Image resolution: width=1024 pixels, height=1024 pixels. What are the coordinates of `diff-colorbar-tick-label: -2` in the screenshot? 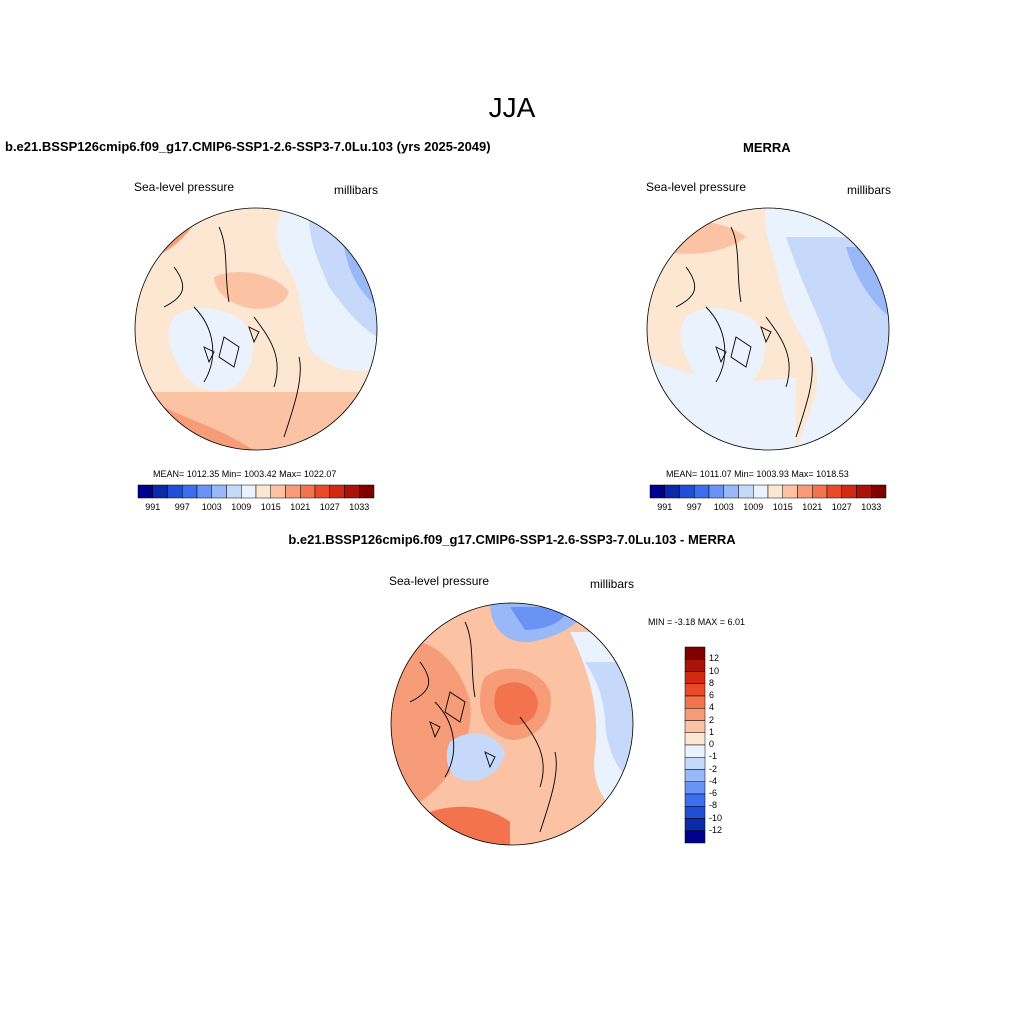 It's located at (713, 768).